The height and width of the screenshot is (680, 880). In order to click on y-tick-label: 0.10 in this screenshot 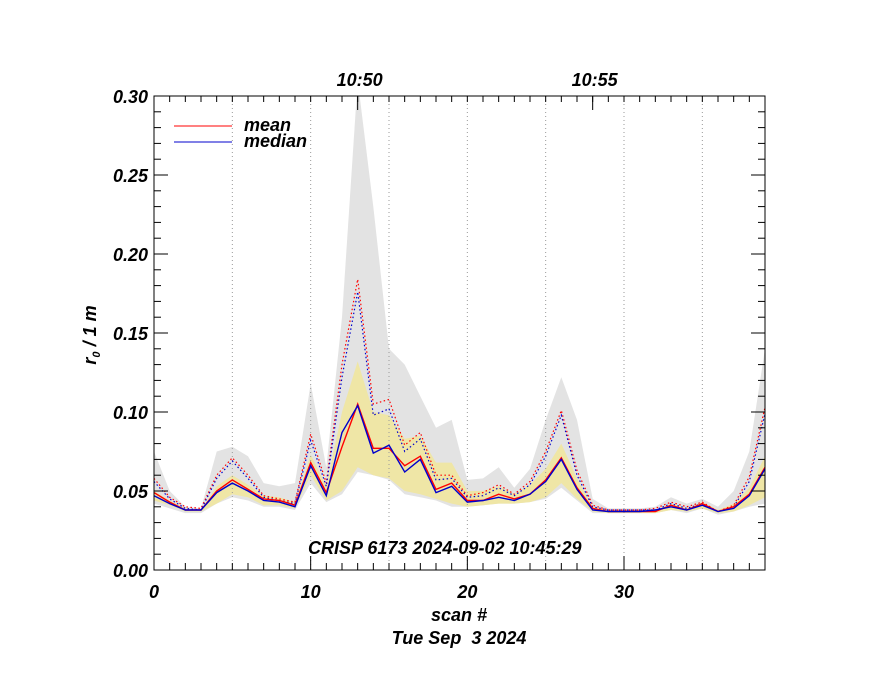, I will do `click(130, 413)`.